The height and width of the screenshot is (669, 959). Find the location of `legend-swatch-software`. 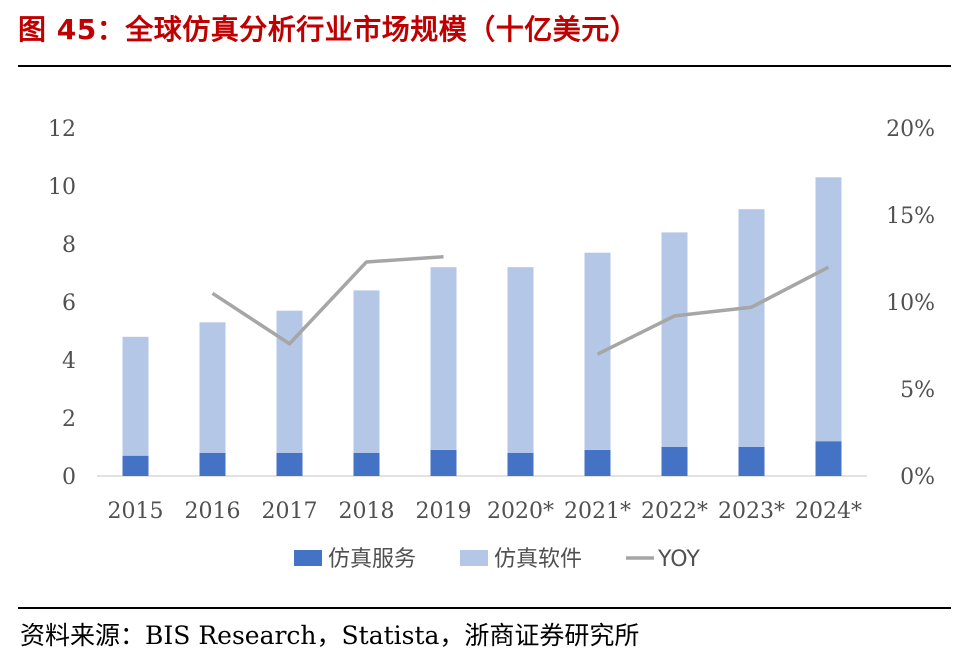

legend-swatch-software is located at coordinates (474, 558).